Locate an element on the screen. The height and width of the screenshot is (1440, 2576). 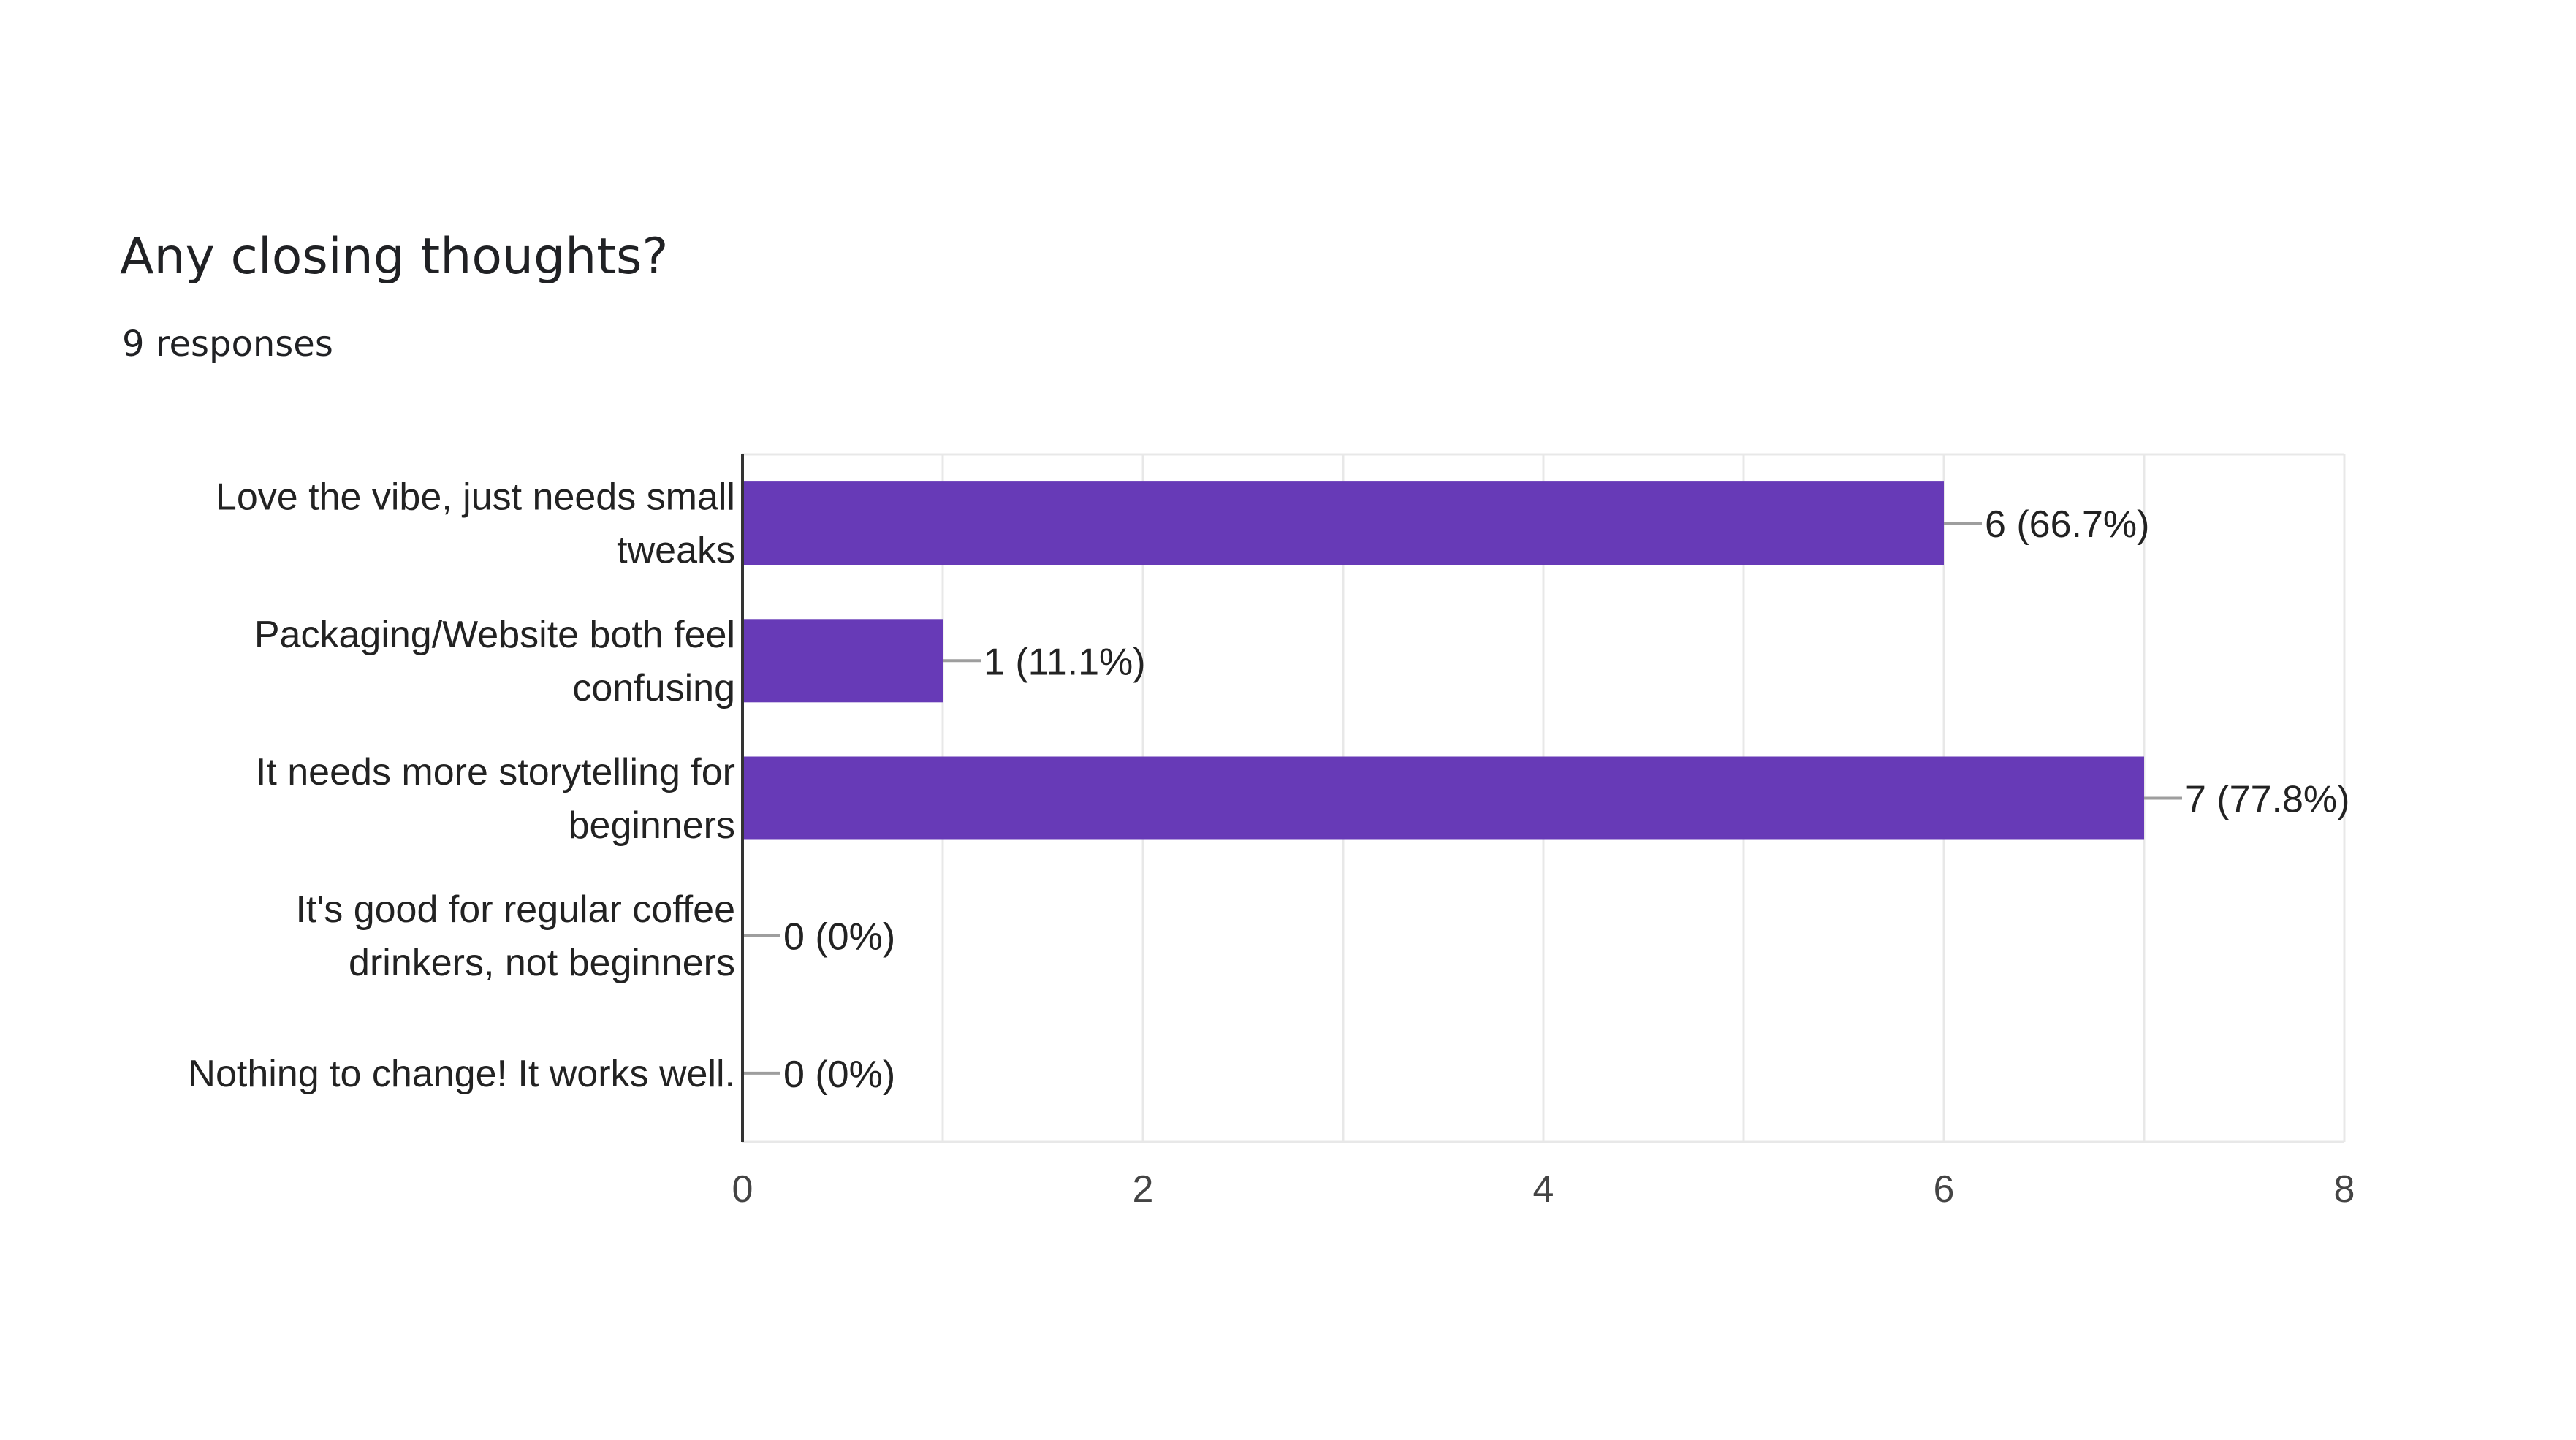
category-label: Love the vibe, just needs small is located at coordinates (476, 497).